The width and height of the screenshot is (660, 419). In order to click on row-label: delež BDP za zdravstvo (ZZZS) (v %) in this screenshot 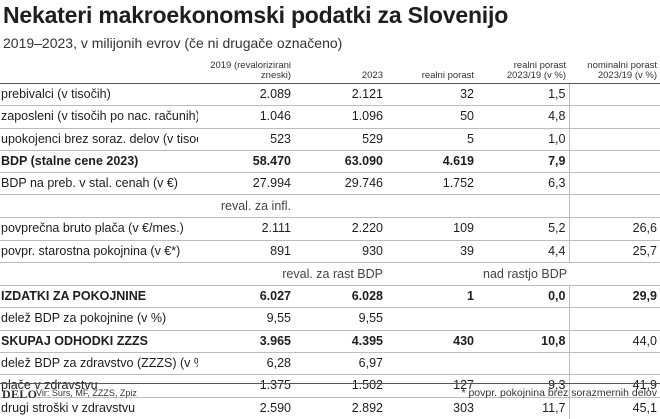, I will do `click(99, 363)`.